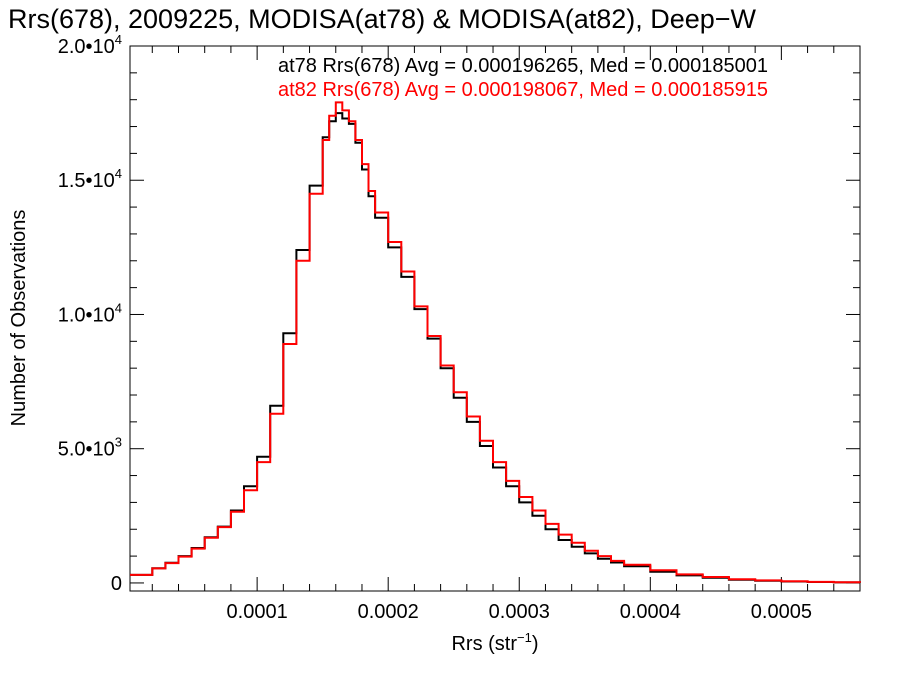  I want to click on y-tick-label: 2.0•104, so click(90, 45).